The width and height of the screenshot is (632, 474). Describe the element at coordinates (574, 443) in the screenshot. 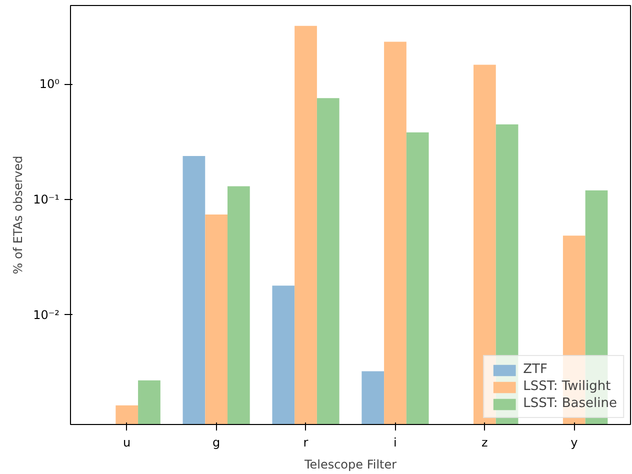

I see `x-tick-label: y` at that location.